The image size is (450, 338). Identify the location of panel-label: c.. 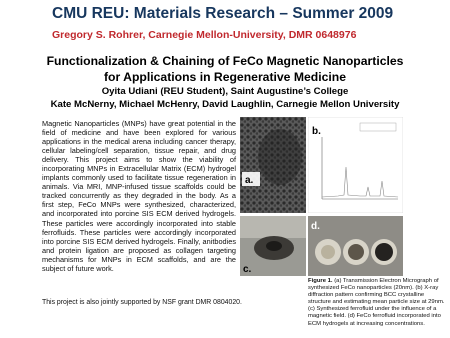
(247, 269).